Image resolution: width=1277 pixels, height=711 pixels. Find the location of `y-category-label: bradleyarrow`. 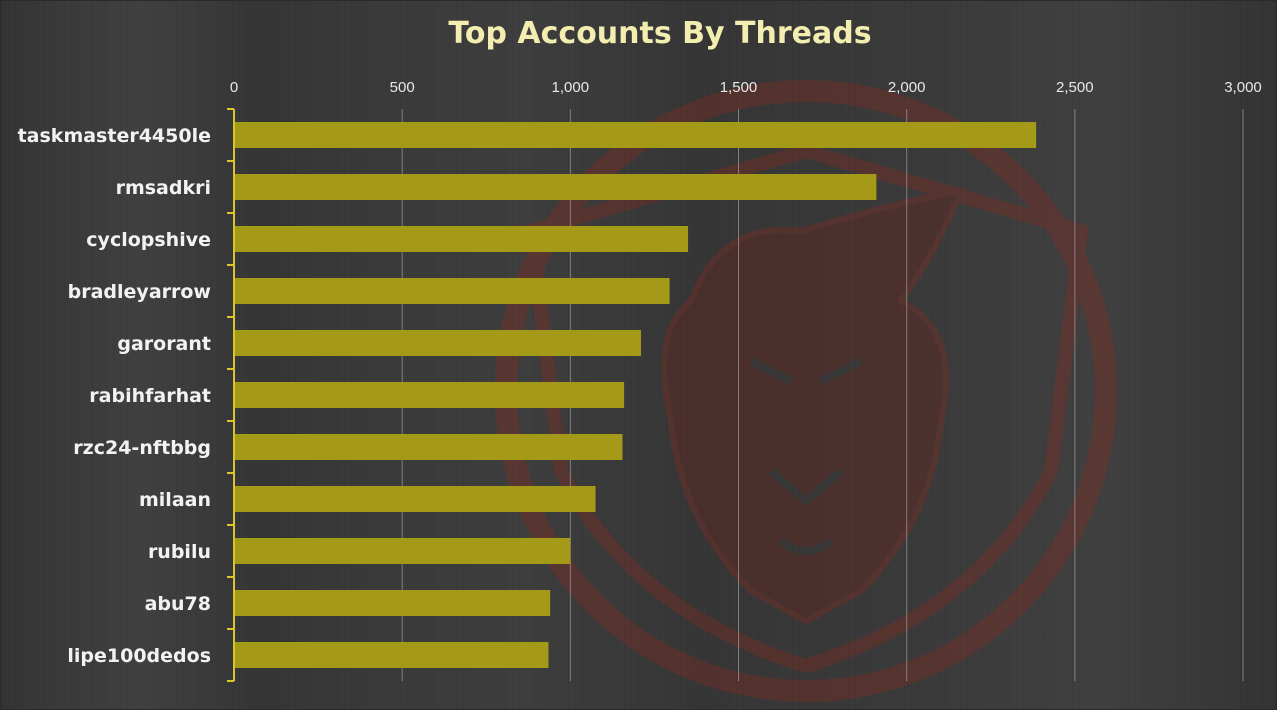

y-category-label: bradleyarrow is located at coordinates (139, 292).